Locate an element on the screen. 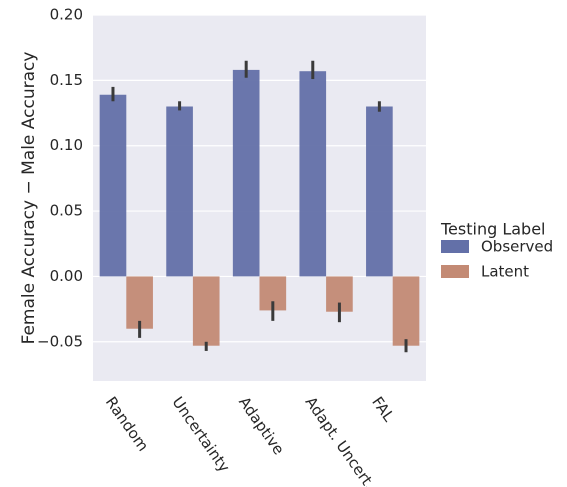  legend: Testing Label Observed Latent is located at coordinates (496, 250).